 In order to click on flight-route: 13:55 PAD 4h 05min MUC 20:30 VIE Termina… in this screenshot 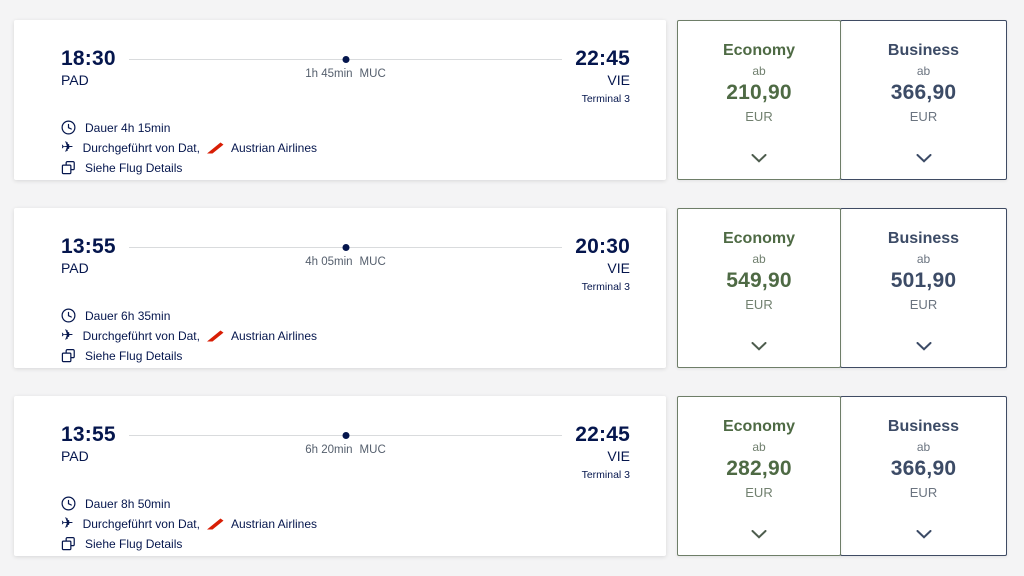, I will do `click(345, 264)`.